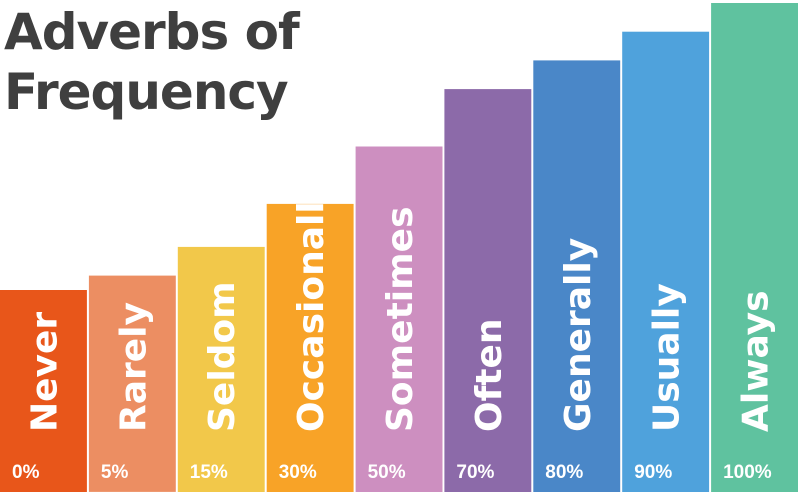  Describe the element at coordinates (666, 261) in the screenshot. I see `bar-usually` at that location.